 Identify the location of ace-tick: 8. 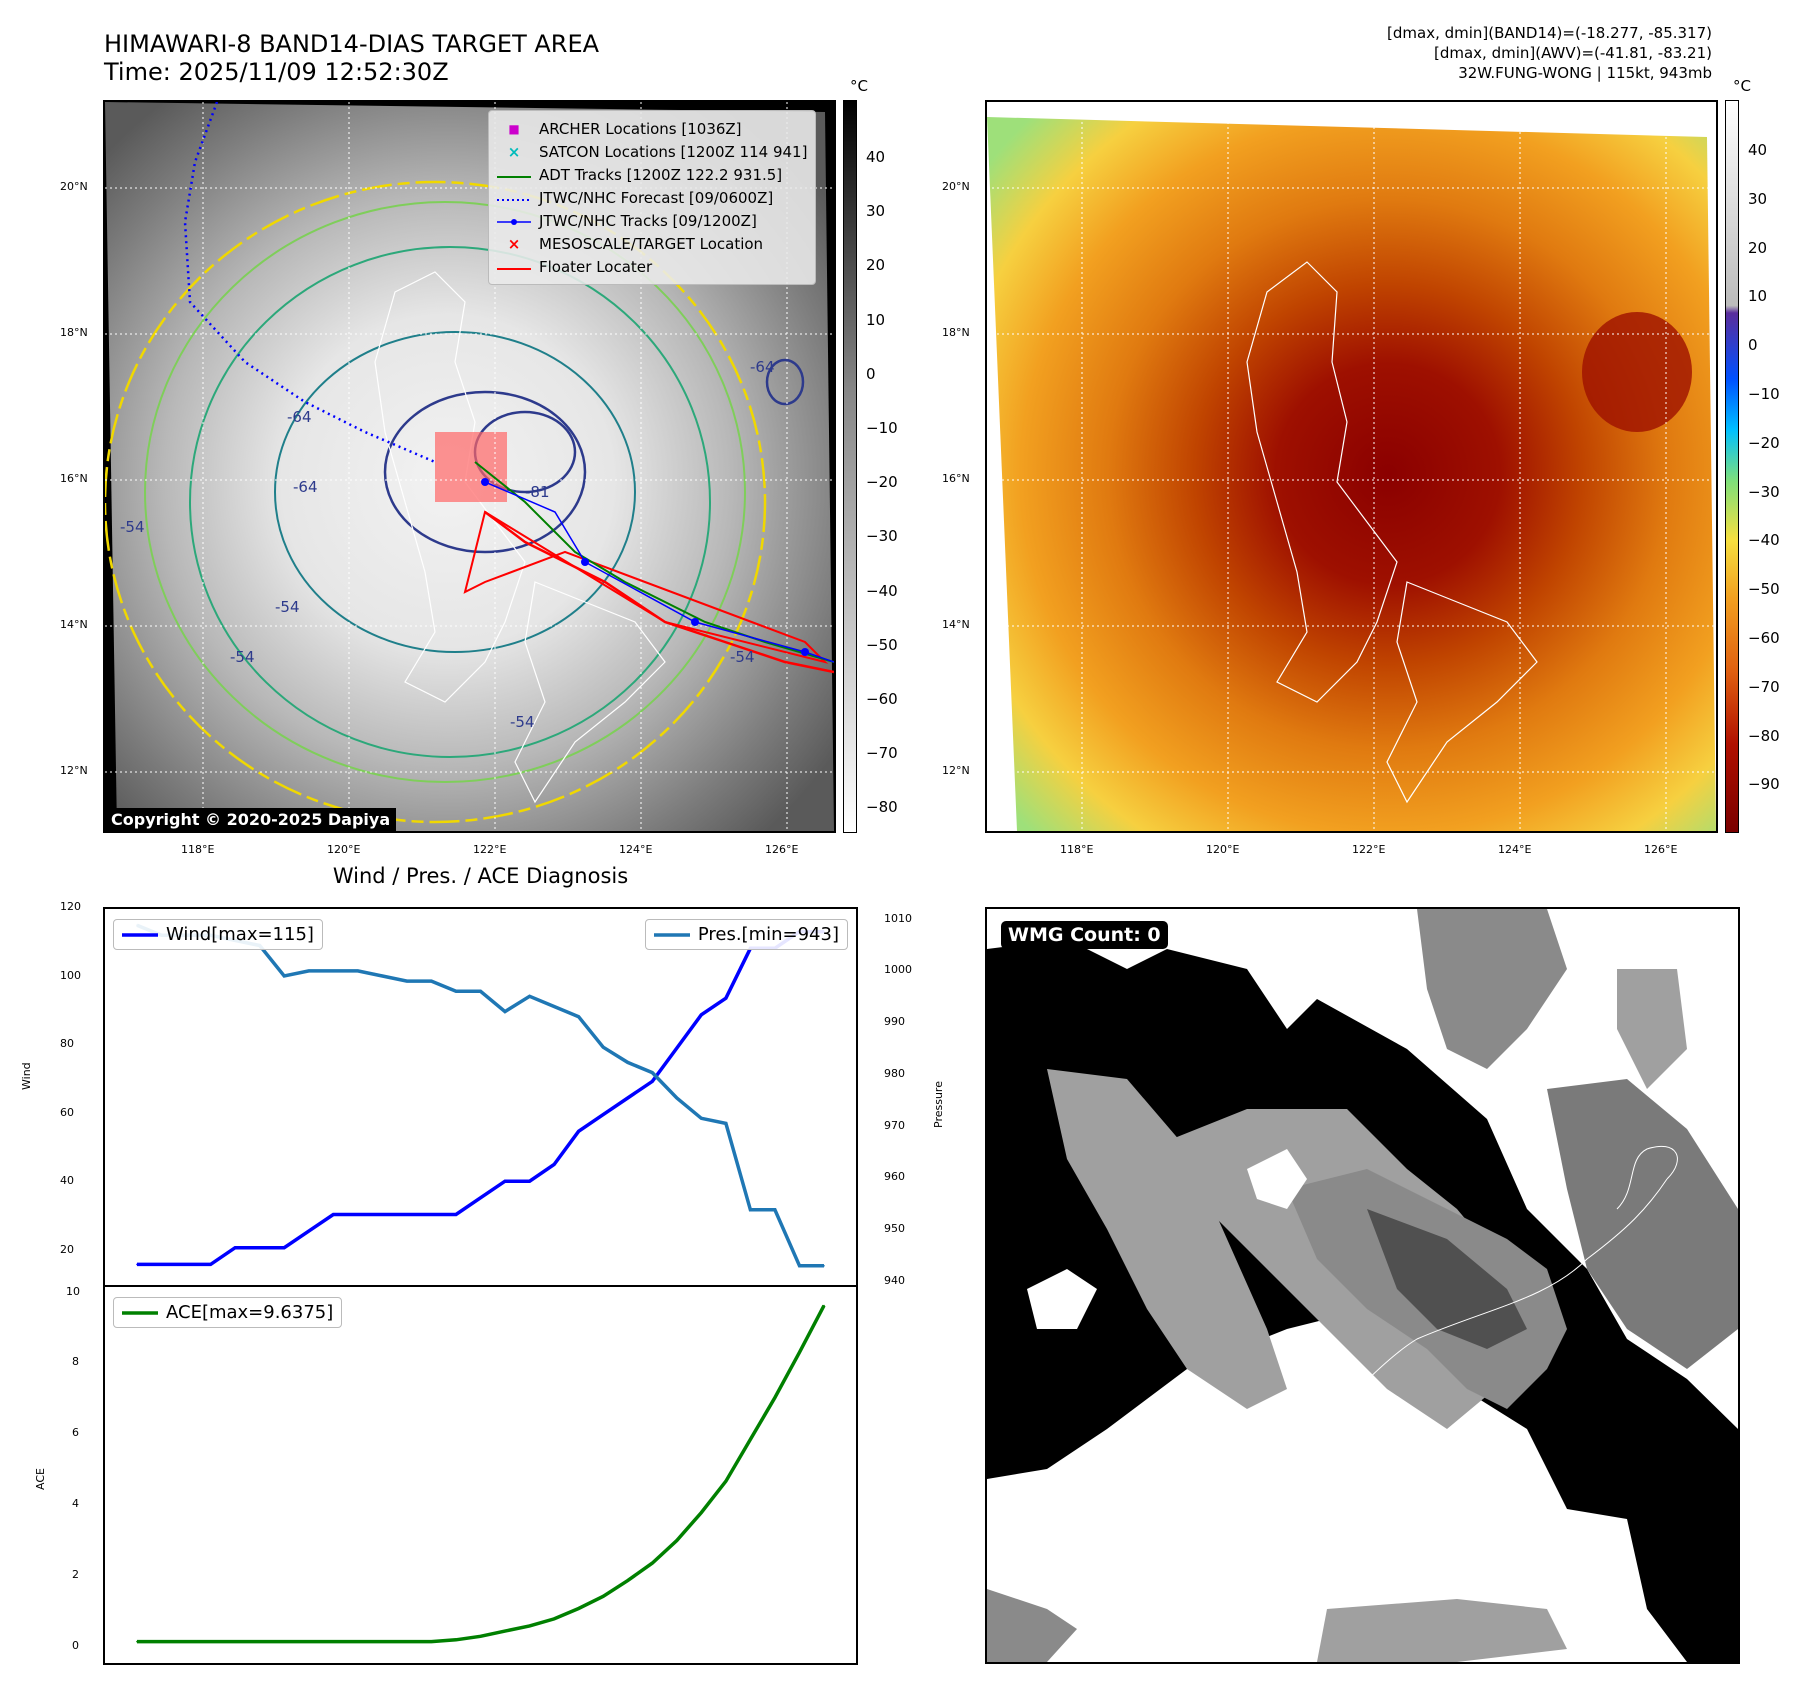
(75, 1361).